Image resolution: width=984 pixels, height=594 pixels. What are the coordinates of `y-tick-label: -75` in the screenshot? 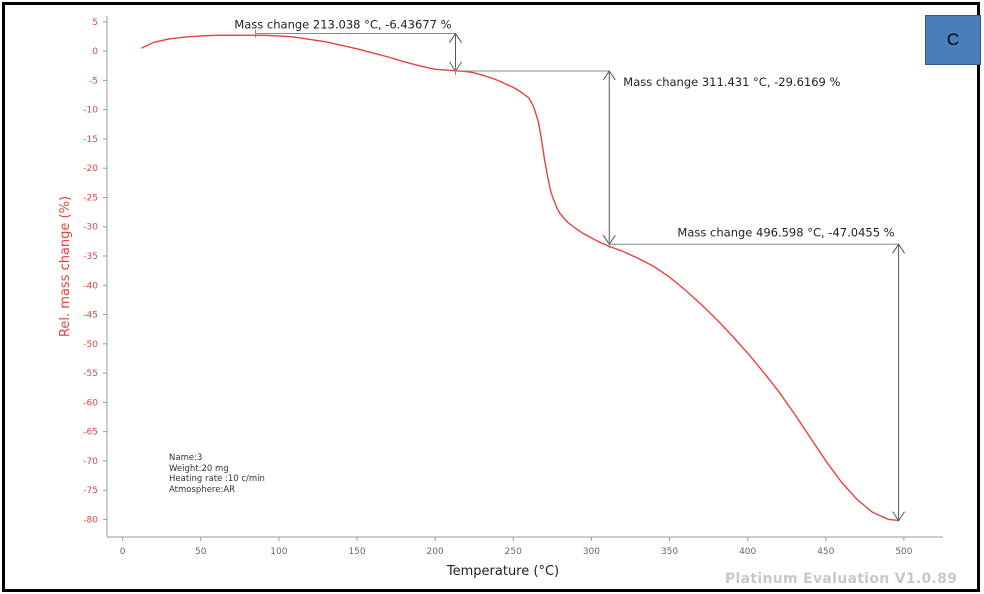 It's located at (90, 491).